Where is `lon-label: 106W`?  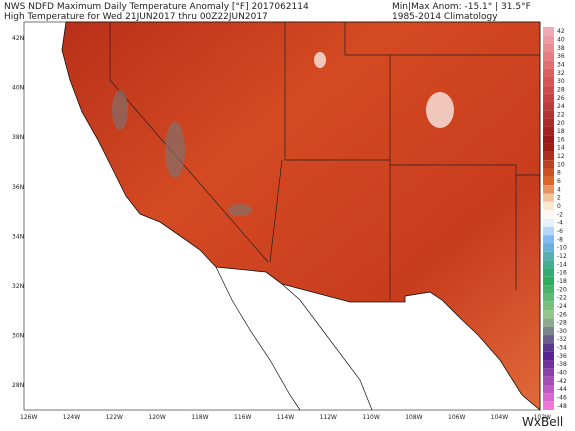
lon-label: 106W is located at coordinates (456, 417).